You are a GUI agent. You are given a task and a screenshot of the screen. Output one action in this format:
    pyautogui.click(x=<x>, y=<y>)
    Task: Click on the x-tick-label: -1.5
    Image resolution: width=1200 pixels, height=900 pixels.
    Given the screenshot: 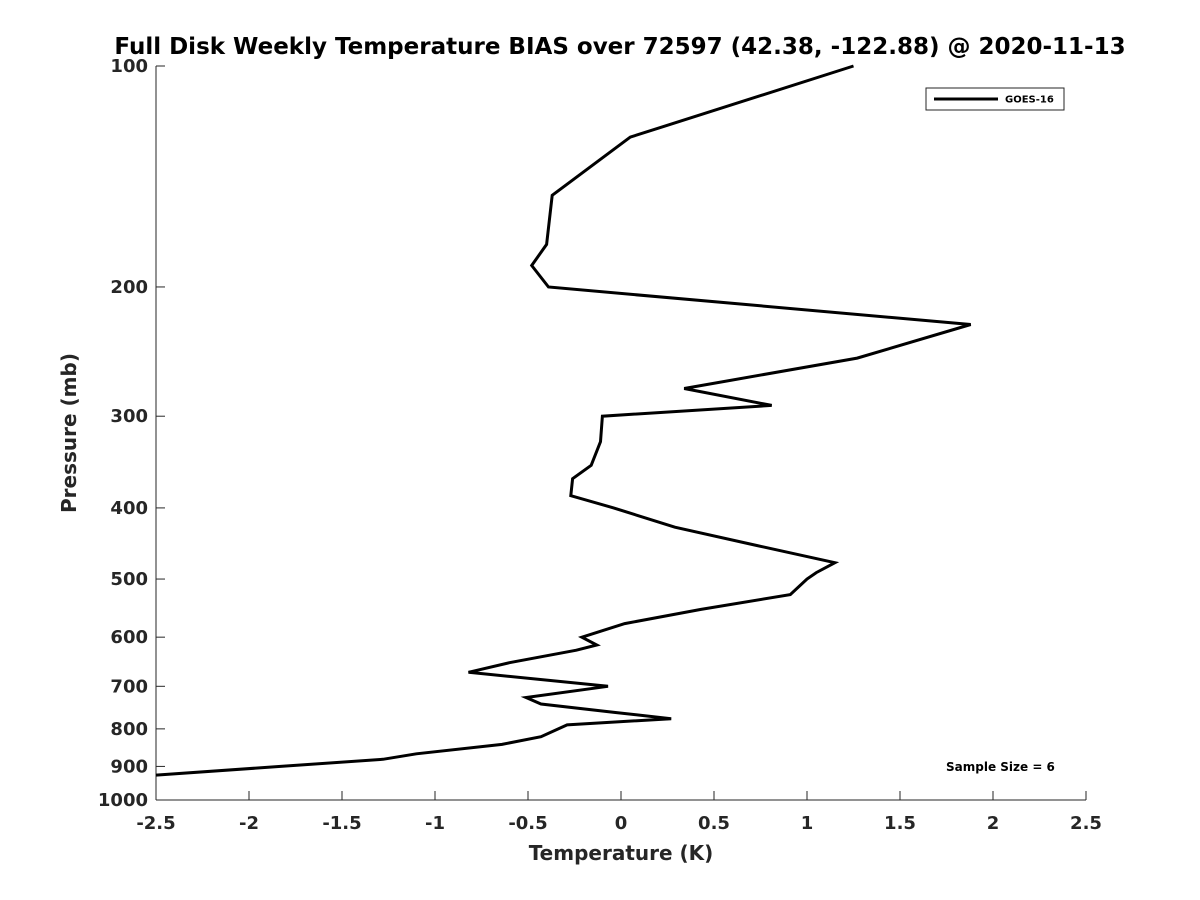 What is the action you would take?
    pyautogui.click(x=341, y=823)
    